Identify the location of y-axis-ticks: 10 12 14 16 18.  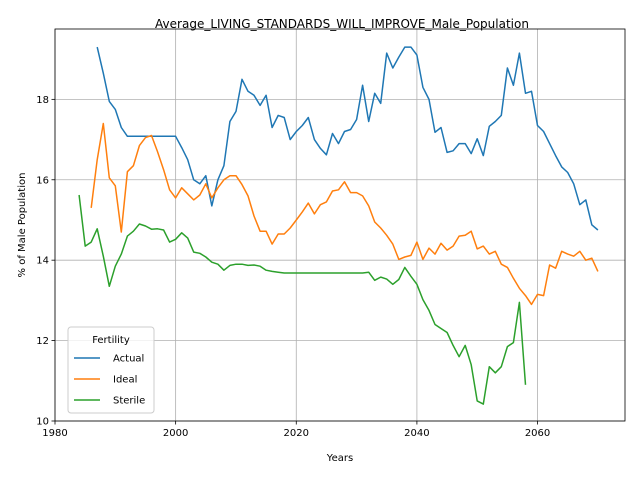
(45, 261).